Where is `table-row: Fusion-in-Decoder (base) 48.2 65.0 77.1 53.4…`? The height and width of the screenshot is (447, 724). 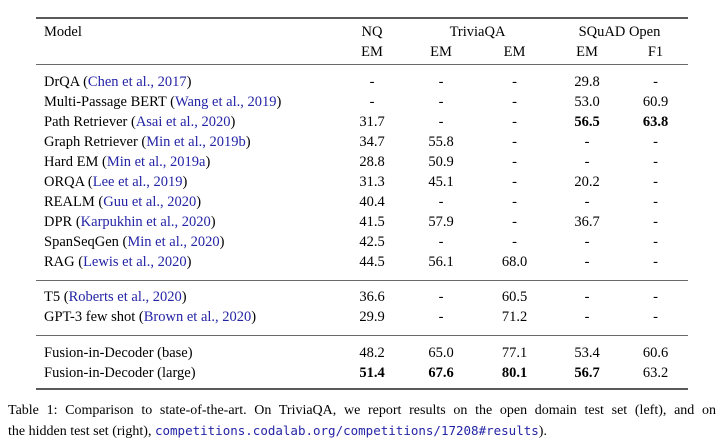 table-row: Fusion-in-Decoder (base) 48.2 65.0 77.1 53.4… is located at coordinates (362, 353).